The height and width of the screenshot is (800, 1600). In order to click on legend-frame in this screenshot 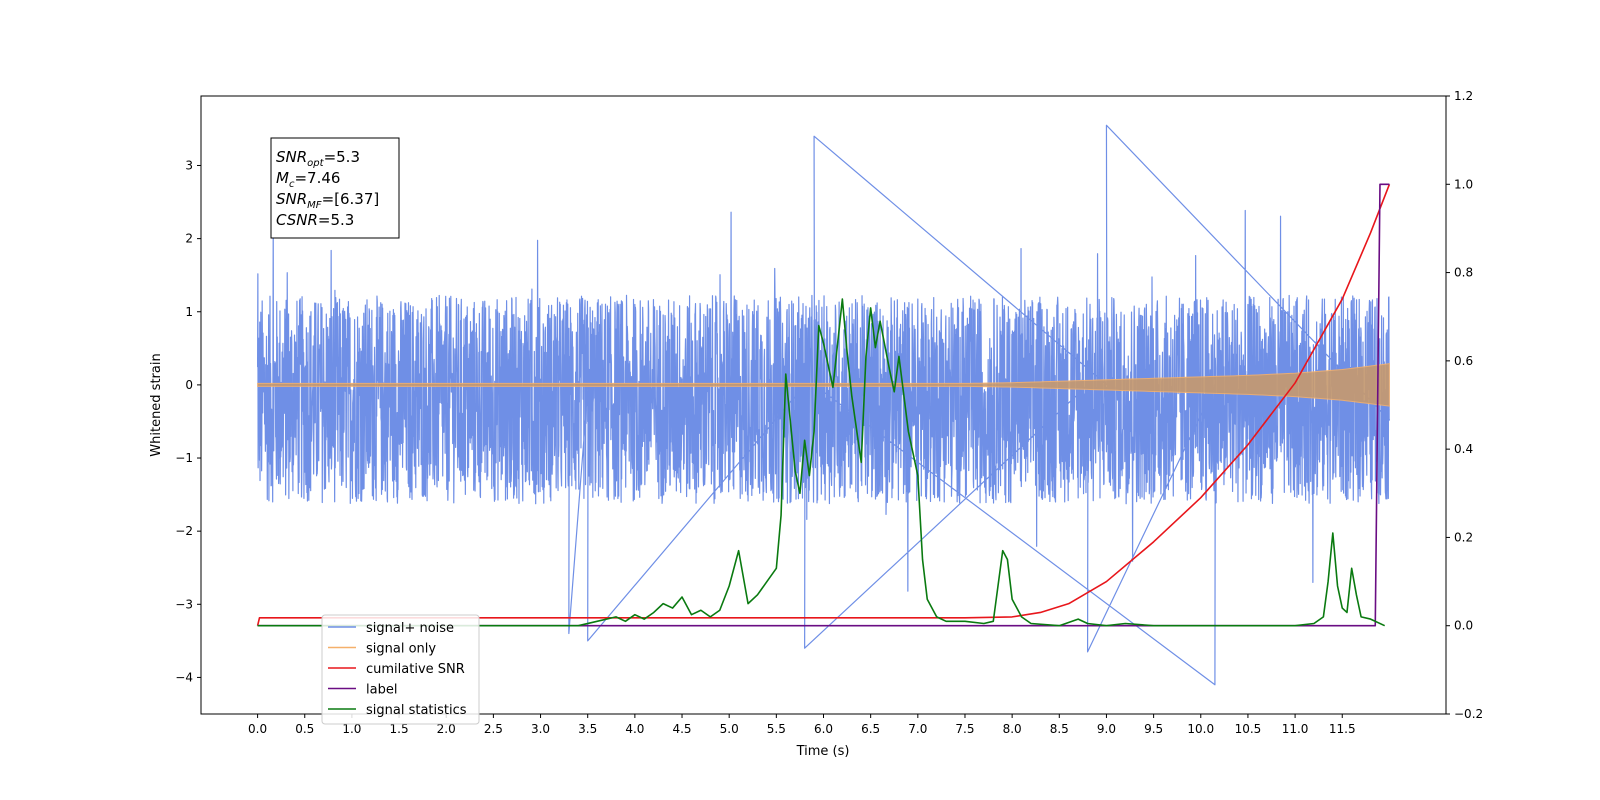, I will do `click(400, 669)`.